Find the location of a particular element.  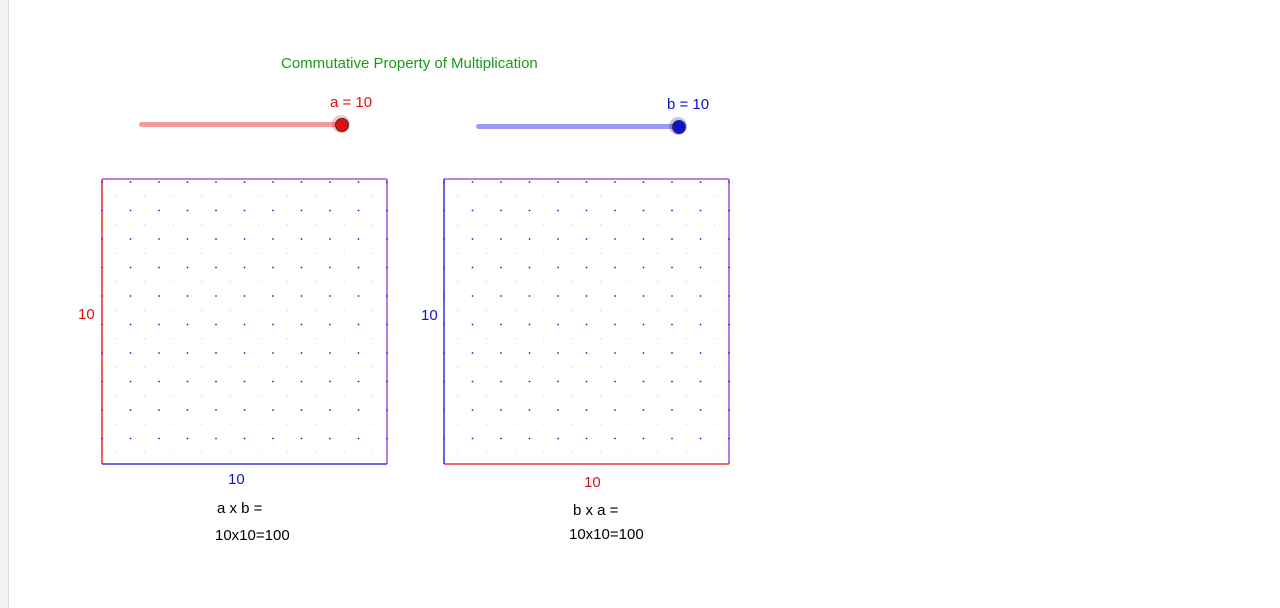

slider-a-track is located at coordinates (241, 124).